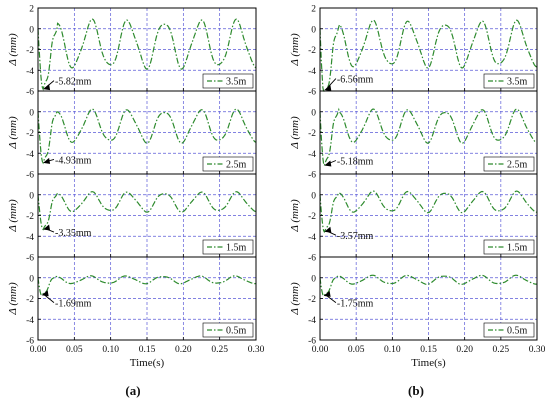  I want to click on annotation-label: -3.35mm, so click(73, 233).